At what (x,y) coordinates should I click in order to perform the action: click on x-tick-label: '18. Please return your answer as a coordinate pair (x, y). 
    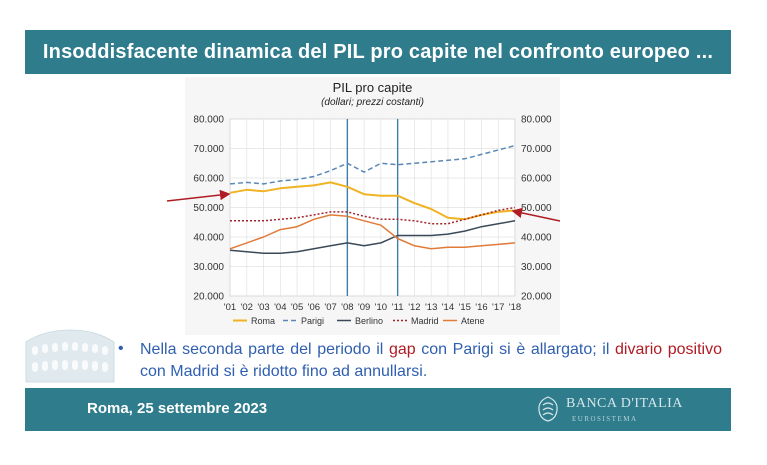
    Looking at the image, I should click on (515, 307).